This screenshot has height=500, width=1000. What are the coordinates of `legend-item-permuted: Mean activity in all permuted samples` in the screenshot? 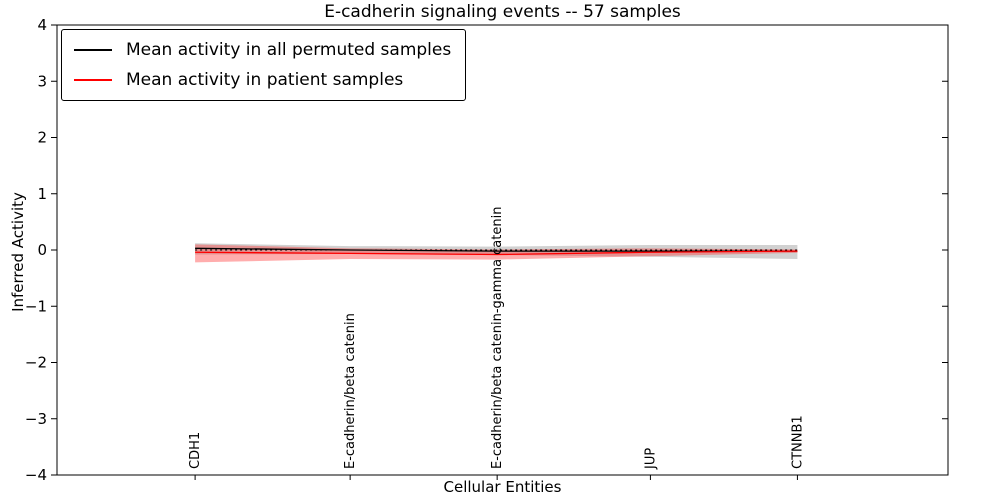 It's located at (262, 50).